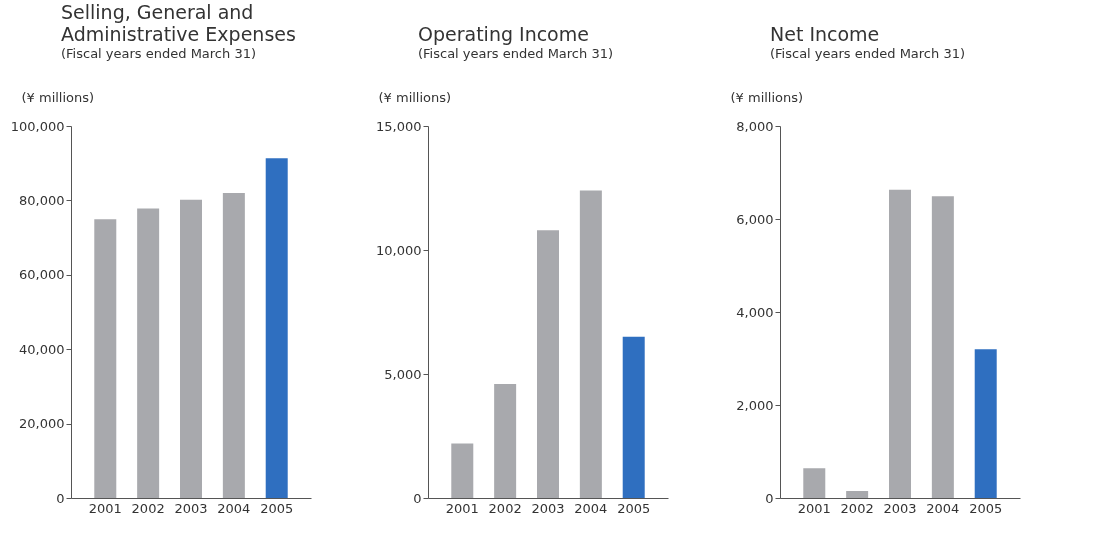 Image resolution: width=1097 pixels, height=537 pixels. Describe the element at coordinates (755, 405) in the screenshot. I see `y-tick-label: 2,000` at that location.